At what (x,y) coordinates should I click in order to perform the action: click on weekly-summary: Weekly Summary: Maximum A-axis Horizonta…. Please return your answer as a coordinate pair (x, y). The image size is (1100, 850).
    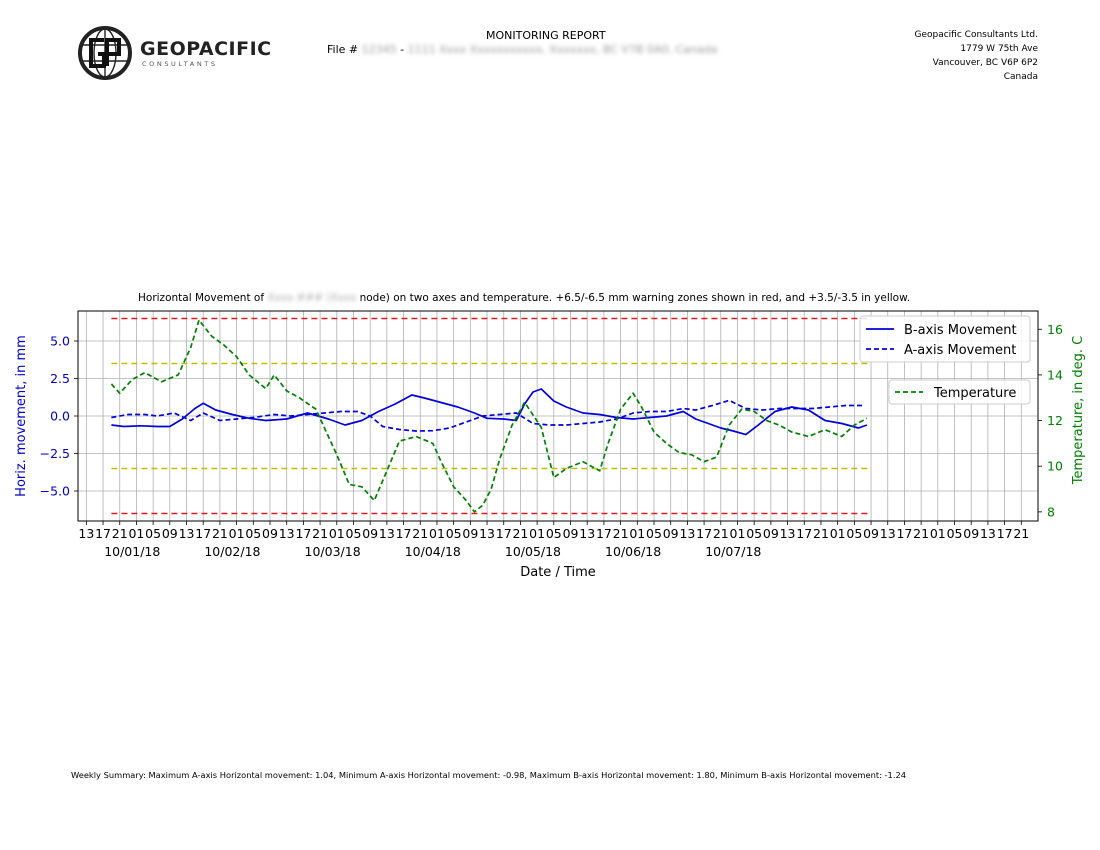
    Looking at the image, I should click on (489, 775).